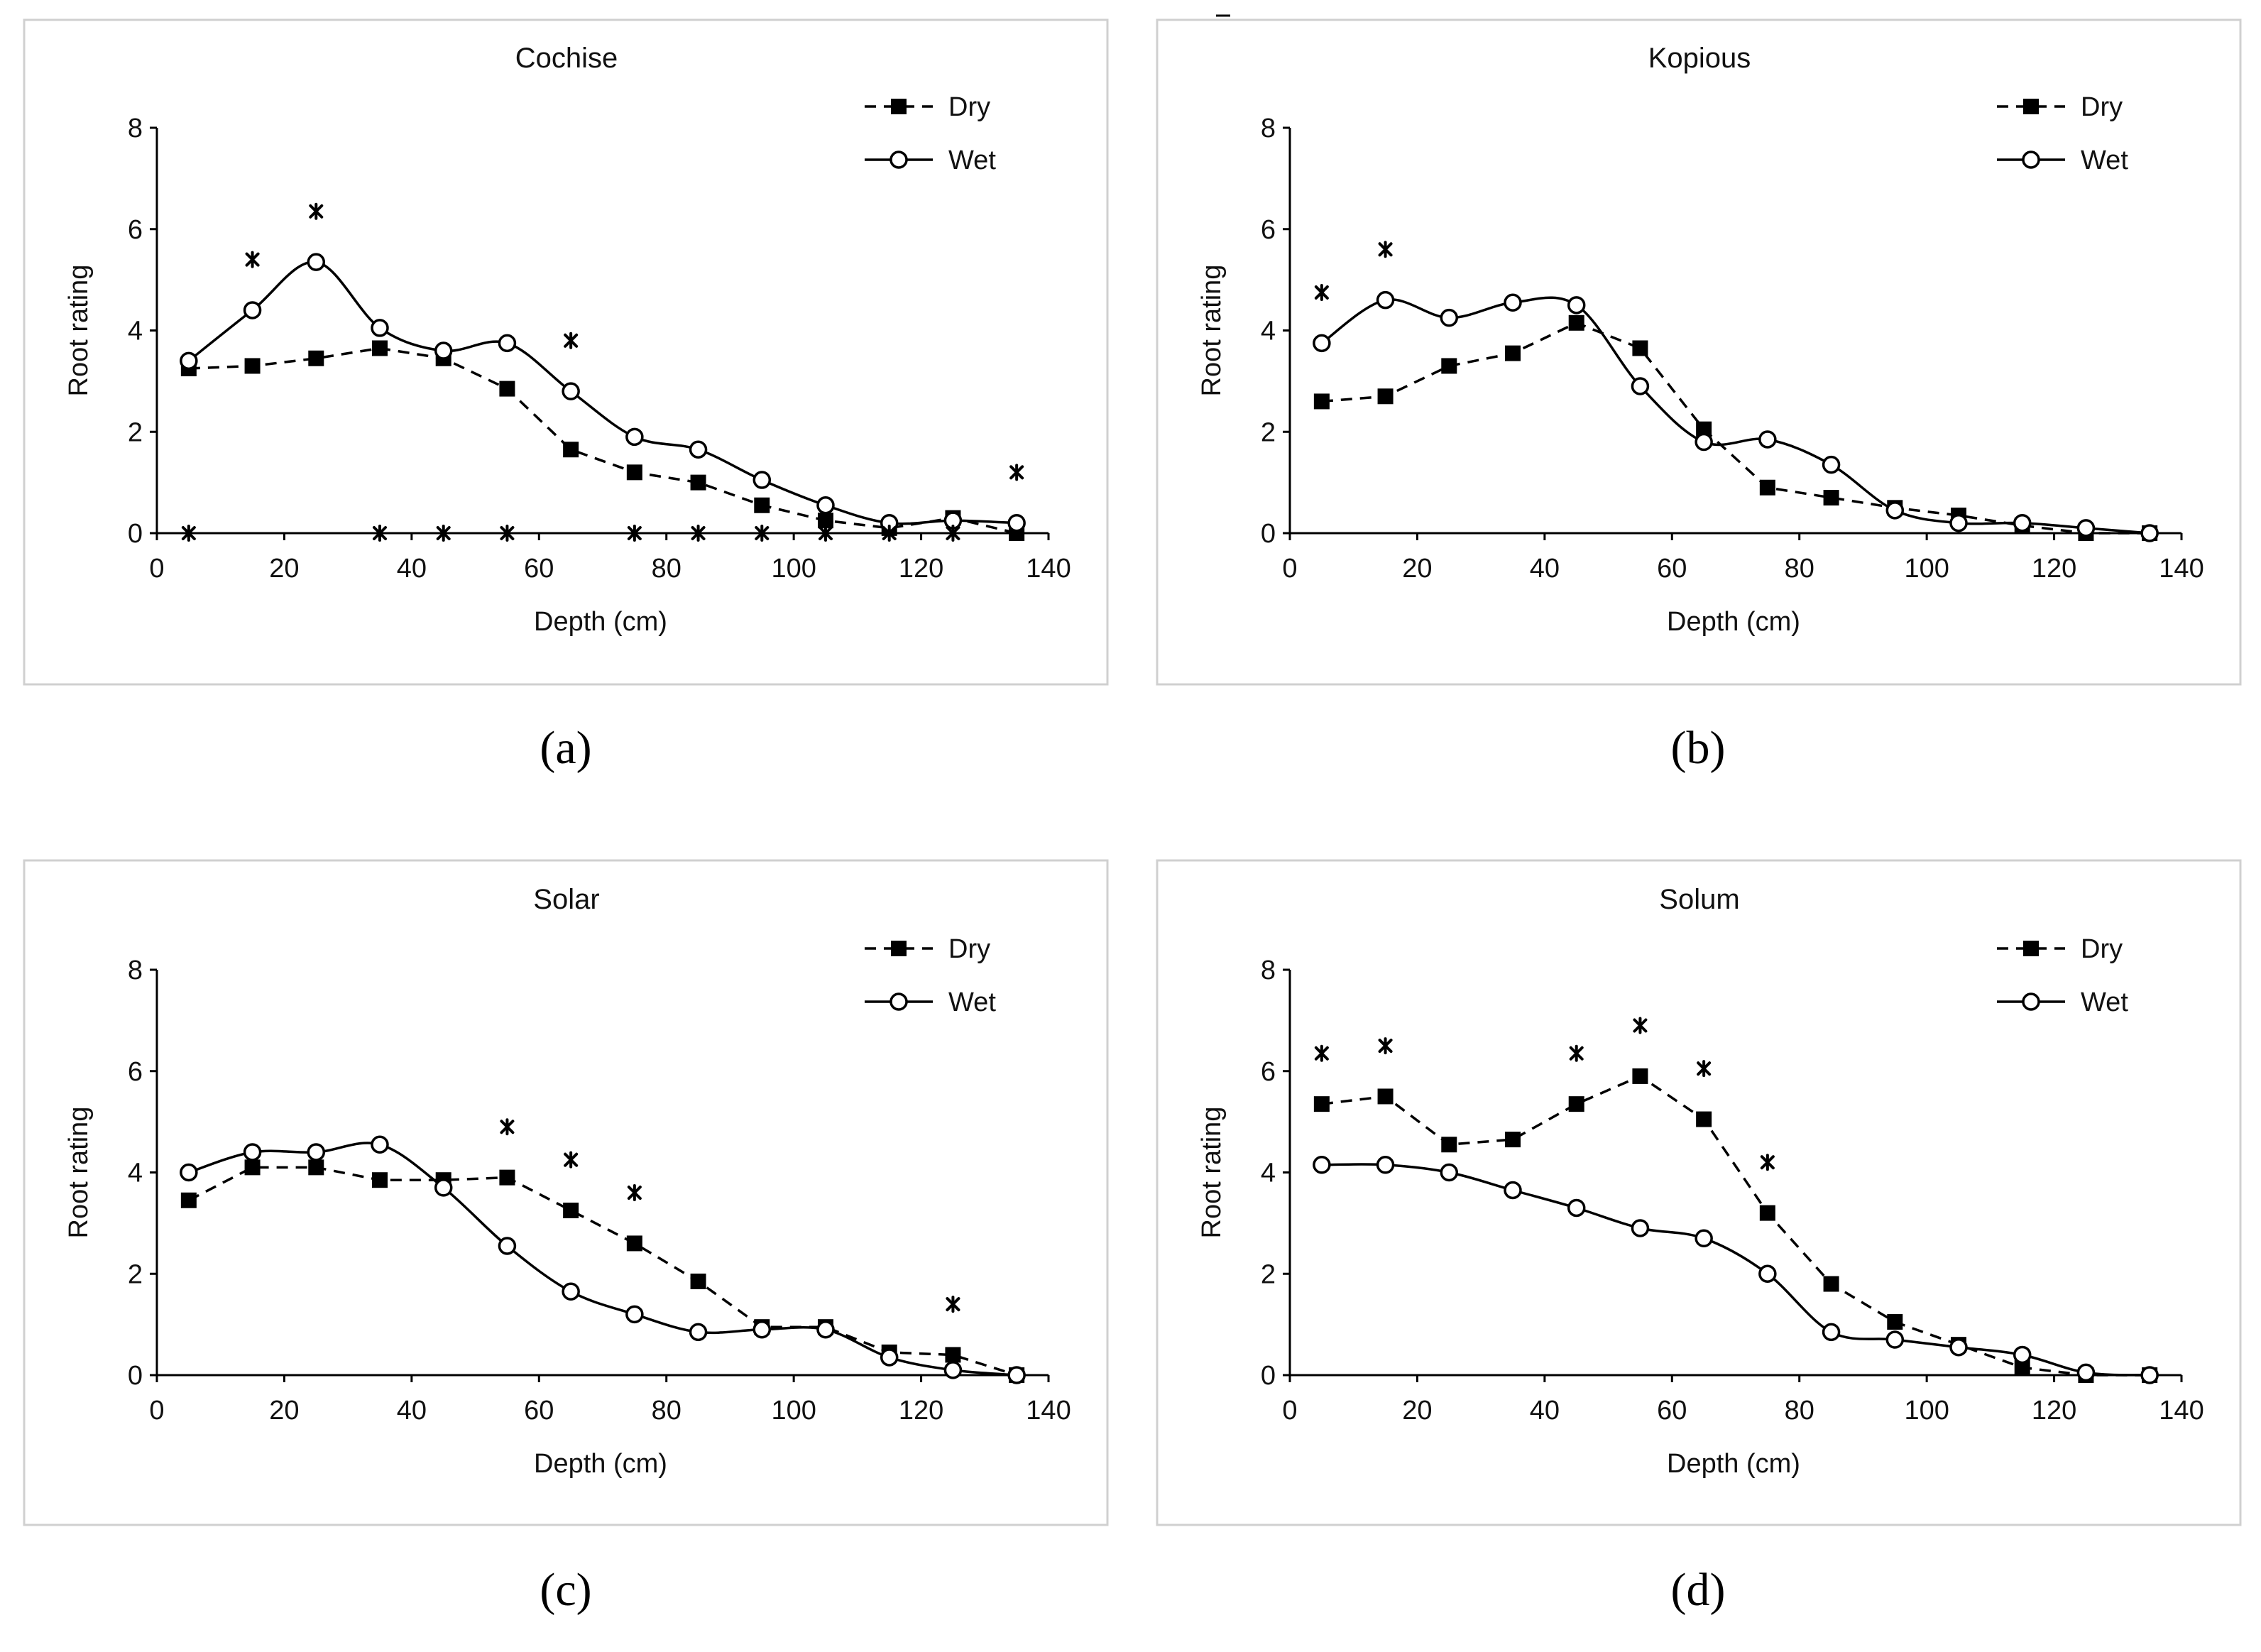 The width and height of the screenshot is (2261, 1652). Describe the element at coordinates (1699, 748) in the screenshot. I see `panel-caption: (b)` at that location.